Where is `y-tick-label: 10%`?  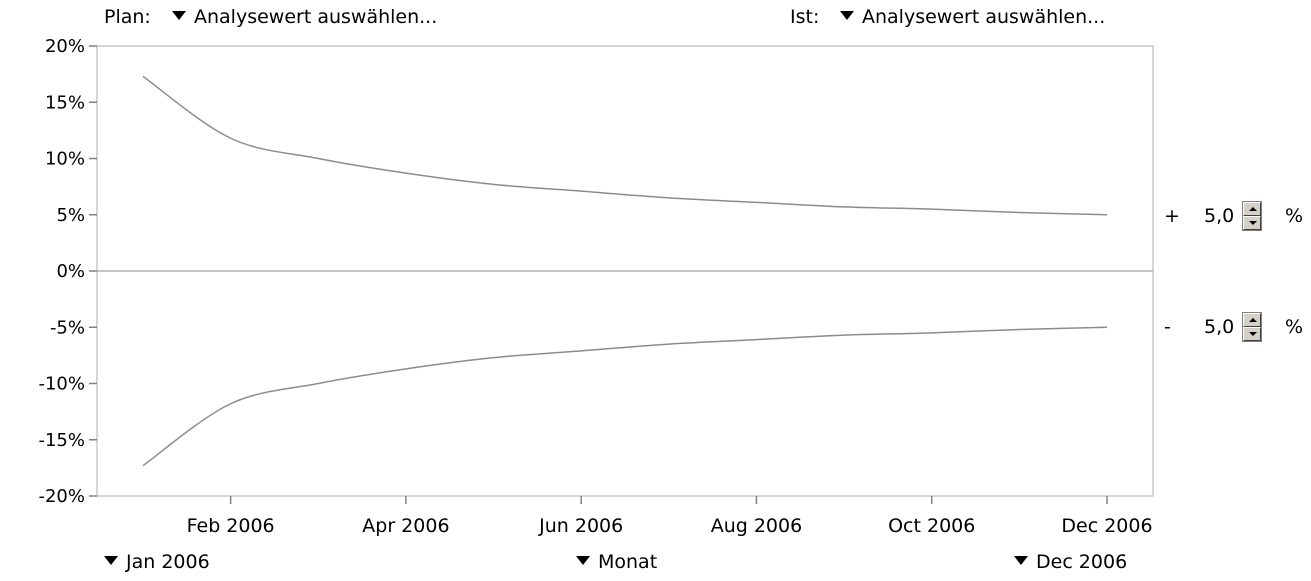 y-tick-label: 10% is located at coordinates (65, 159).